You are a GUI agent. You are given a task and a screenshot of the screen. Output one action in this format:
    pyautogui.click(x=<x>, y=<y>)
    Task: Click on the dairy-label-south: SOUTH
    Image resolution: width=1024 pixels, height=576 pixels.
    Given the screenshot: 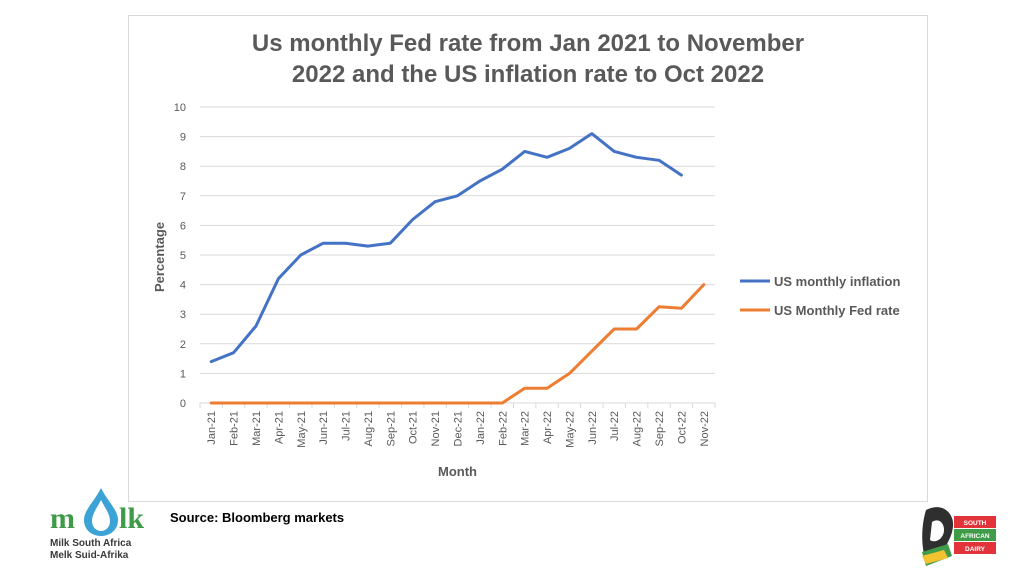 What is the action you would take?
    pyautogui.click(x=975, y=523)
    